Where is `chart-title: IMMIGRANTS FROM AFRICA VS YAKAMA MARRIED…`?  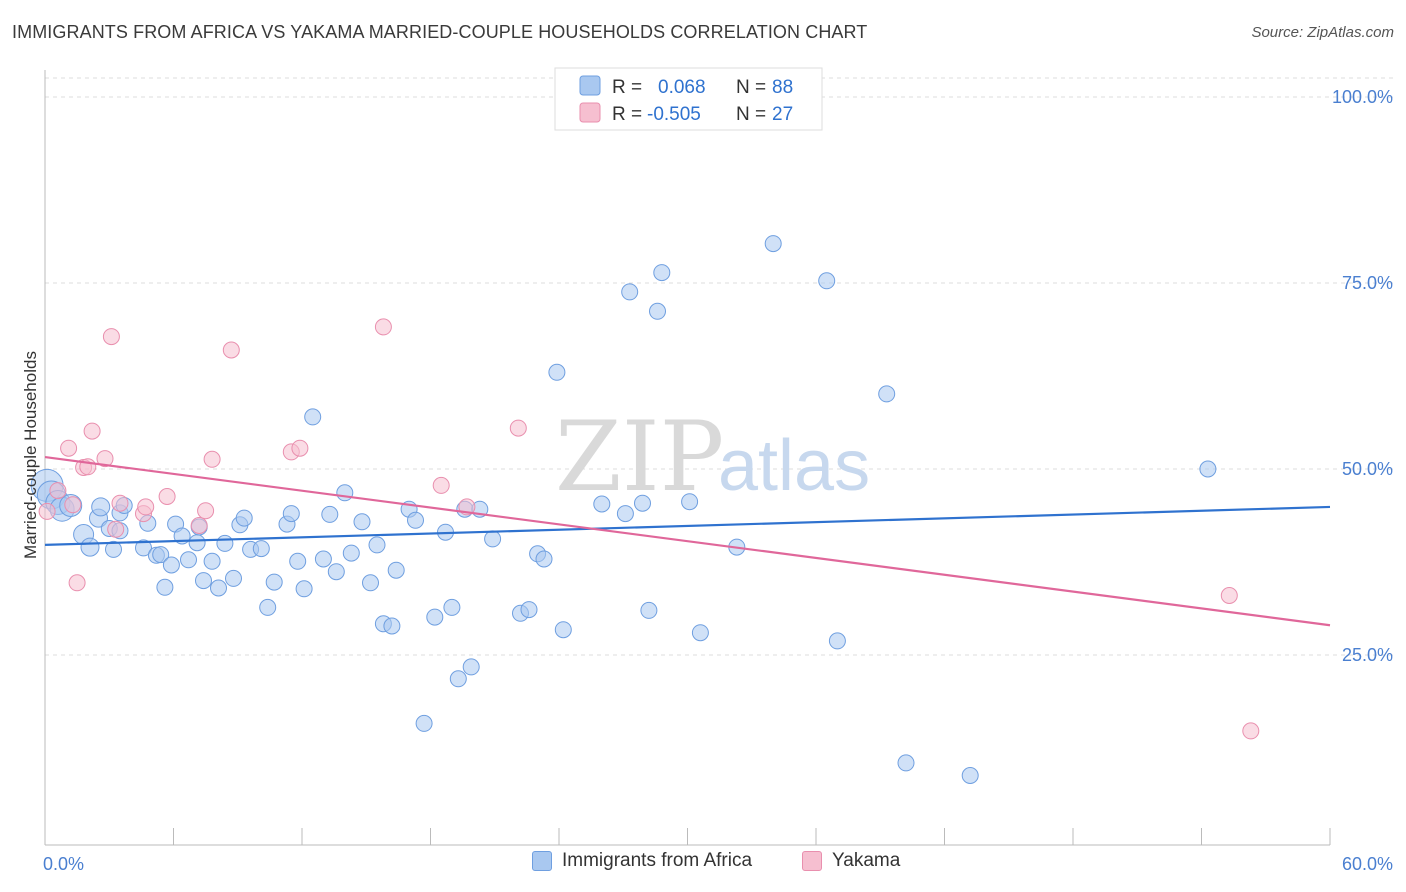 chart-title: IMMIGRANTS FROM AFRICA VS YAKAMA MARRIED… is located at coordinates (440, 32).